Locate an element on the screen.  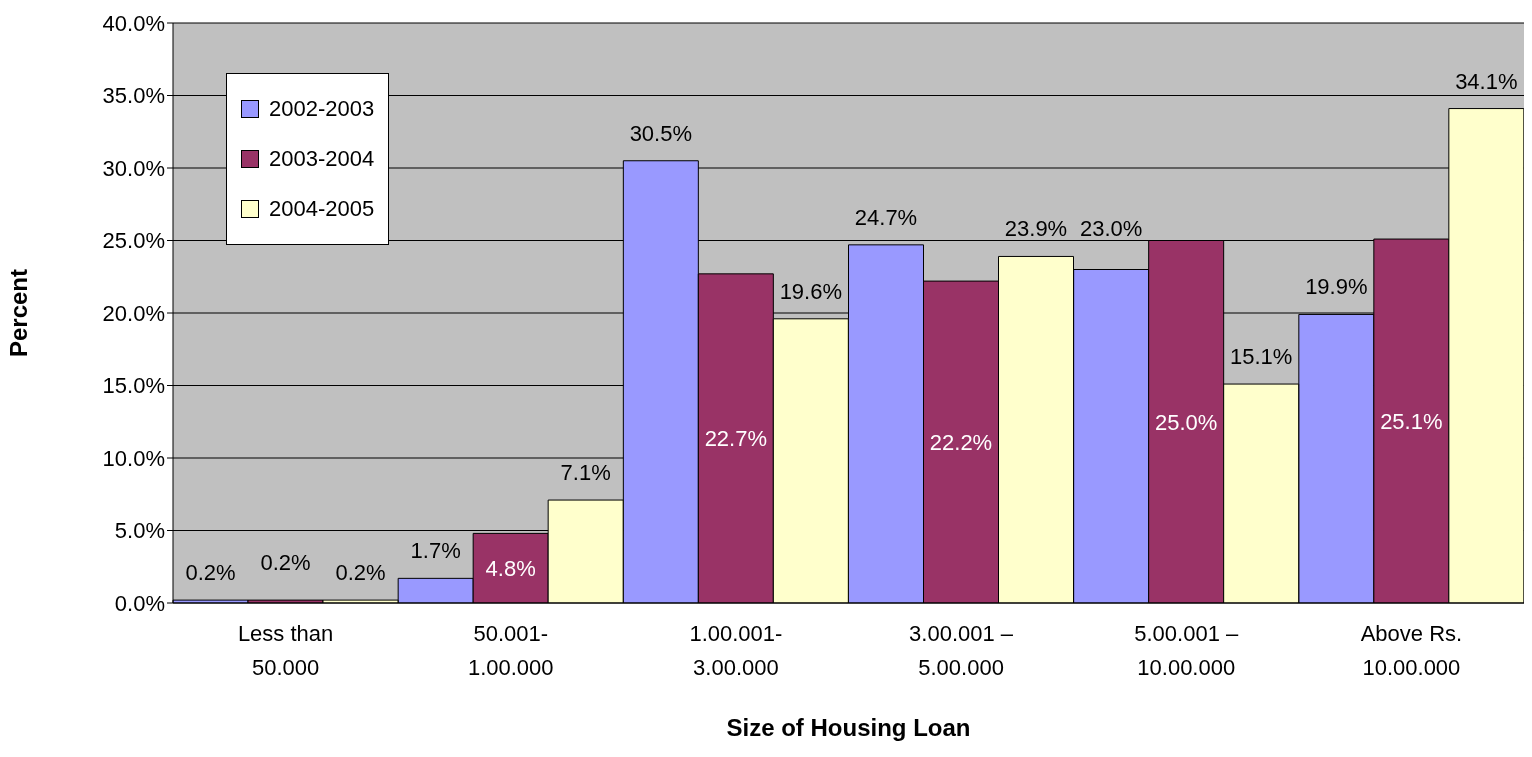
data-label: 22.2% is located at coordinates (961, 443).